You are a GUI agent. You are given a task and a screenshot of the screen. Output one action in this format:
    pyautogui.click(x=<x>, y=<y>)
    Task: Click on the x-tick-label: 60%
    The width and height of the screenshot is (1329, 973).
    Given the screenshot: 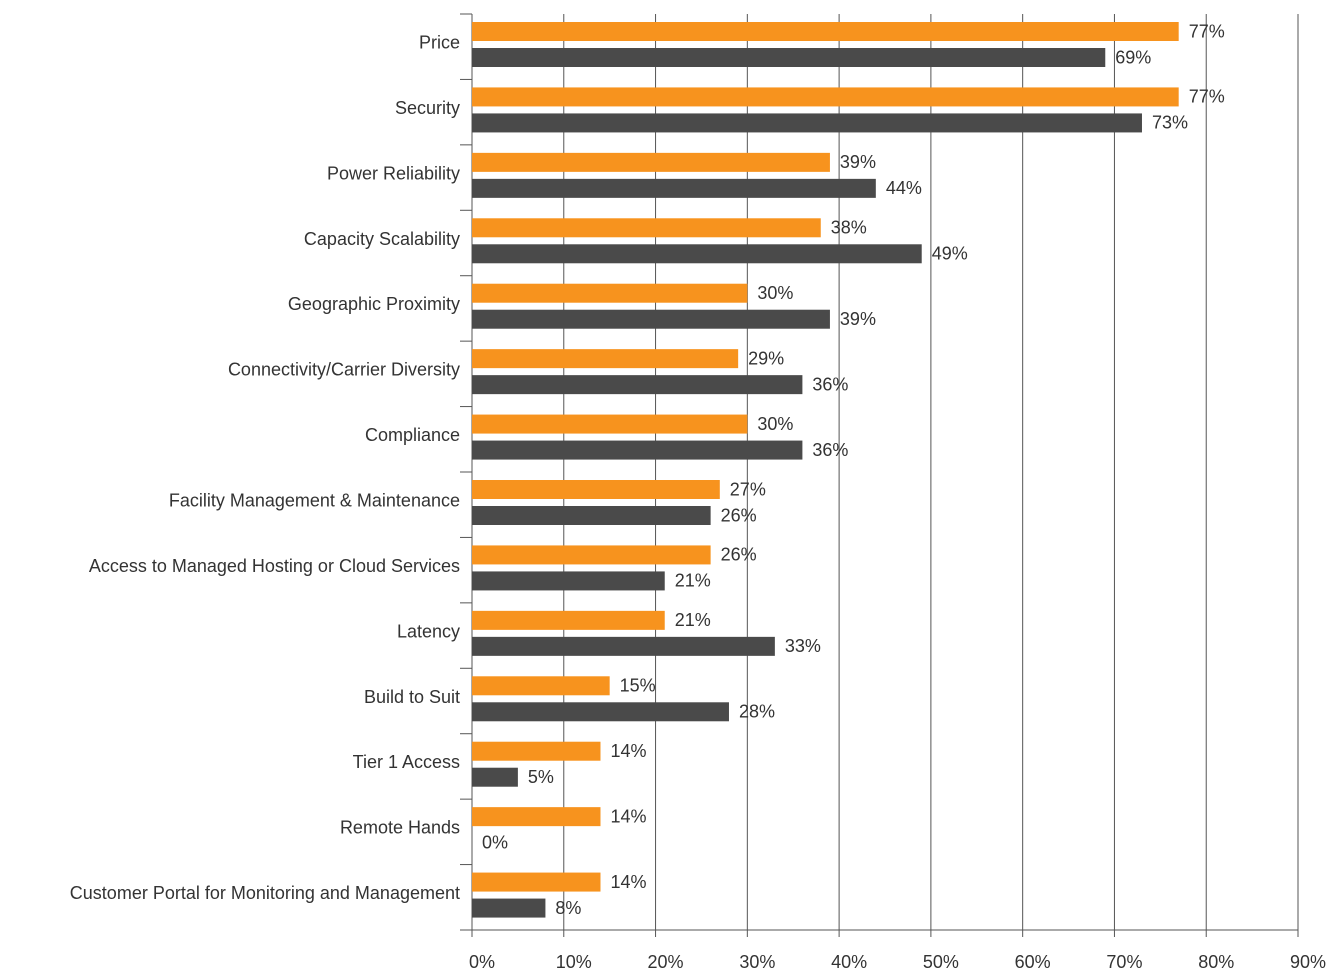 What is the action you would take?
    pyautogui.click(x=1033, y=962)
    